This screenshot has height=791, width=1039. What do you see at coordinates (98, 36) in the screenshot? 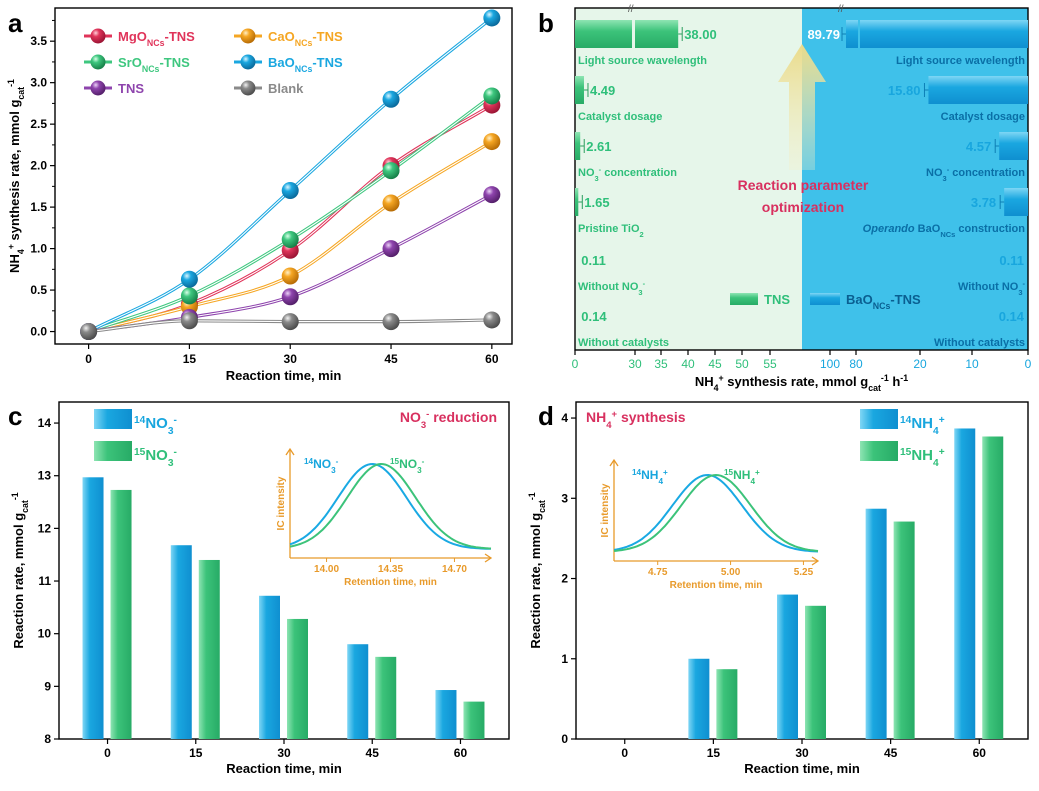
I see `legend-marker-mgo` at bounding box center [98, 36].